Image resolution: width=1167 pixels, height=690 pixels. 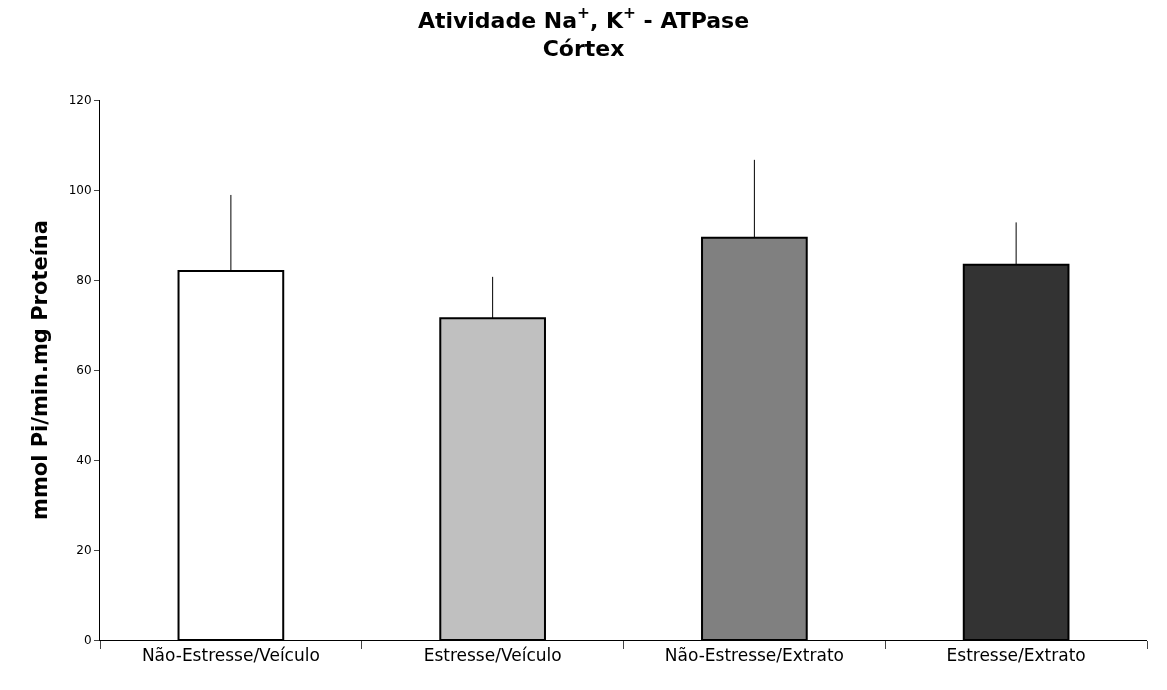 What do you see at coordinates (492, 655) in the screenshot?
I see `x-tick-label: Estresse/Veículo` at bounding box center [492, 655].